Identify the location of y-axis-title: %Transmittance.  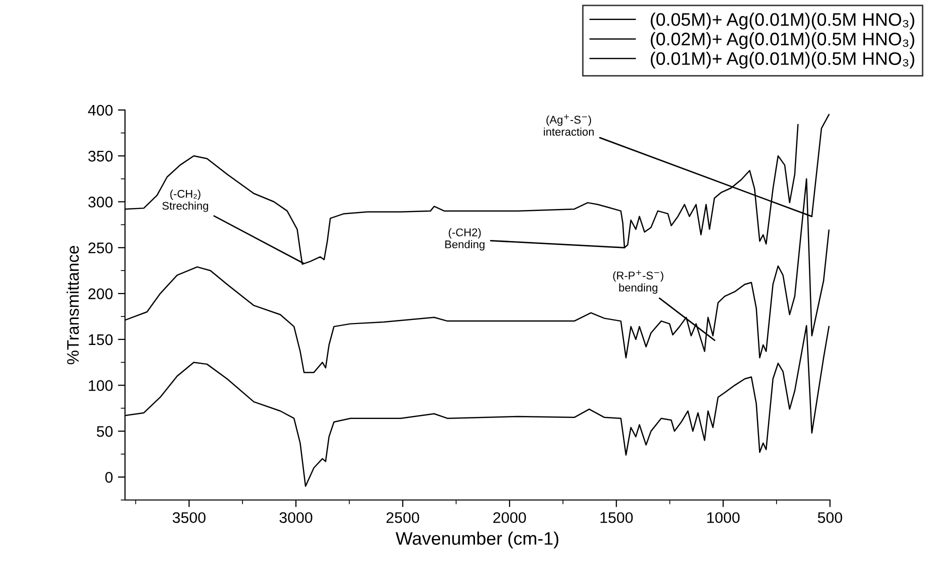
(72, 305).